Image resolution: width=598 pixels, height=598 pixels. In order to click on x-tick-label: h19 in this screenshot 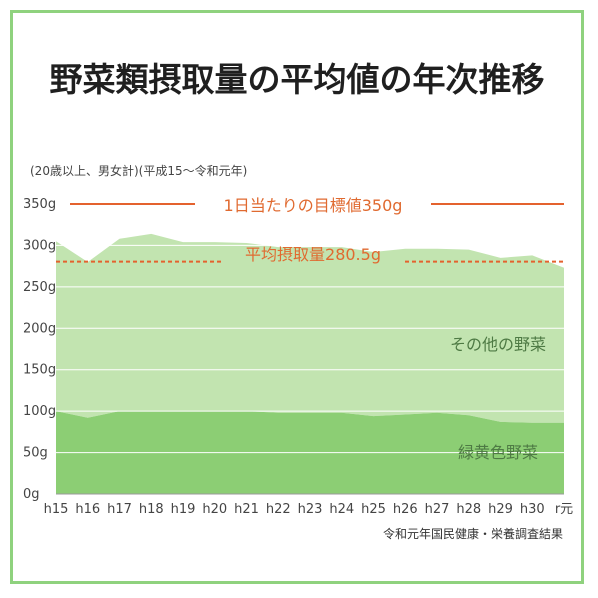, I will do `click(183, 509)`.